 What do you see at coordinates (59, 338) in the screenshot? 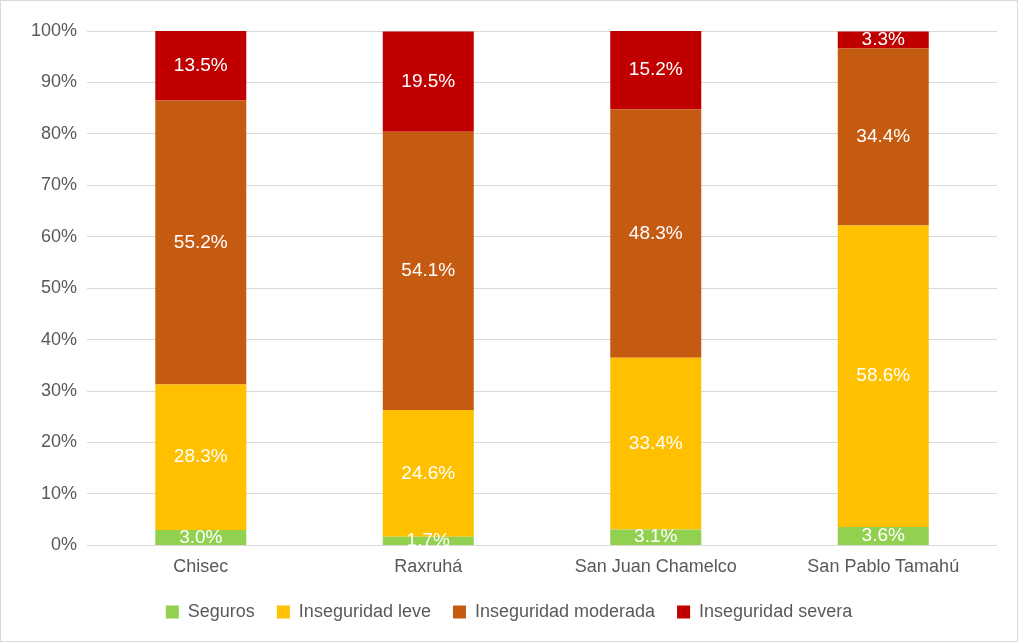
I see `y-tick-label: 40%` at bounding box center [59, 338].